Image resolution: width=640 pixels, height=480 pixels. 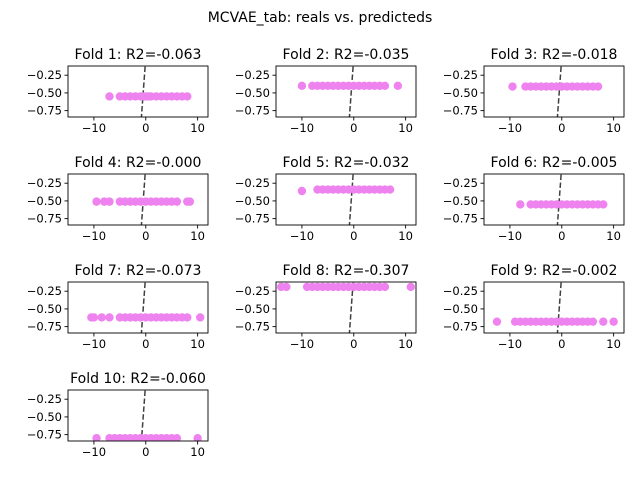 I want to click on panel-fold-3: Fold 3: R2=-0.018 −10 0 10 −0.25 −0.50 −0.75, so click(x=534, y=91).